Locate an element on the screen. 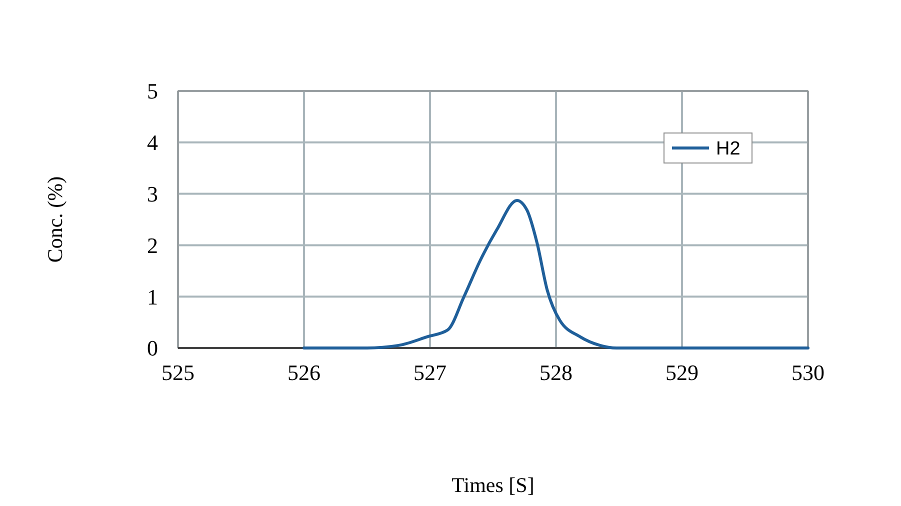 The width and height of the screenshot is (901, 506). y-tick-label: 5 is located at coordinates (152, 91).